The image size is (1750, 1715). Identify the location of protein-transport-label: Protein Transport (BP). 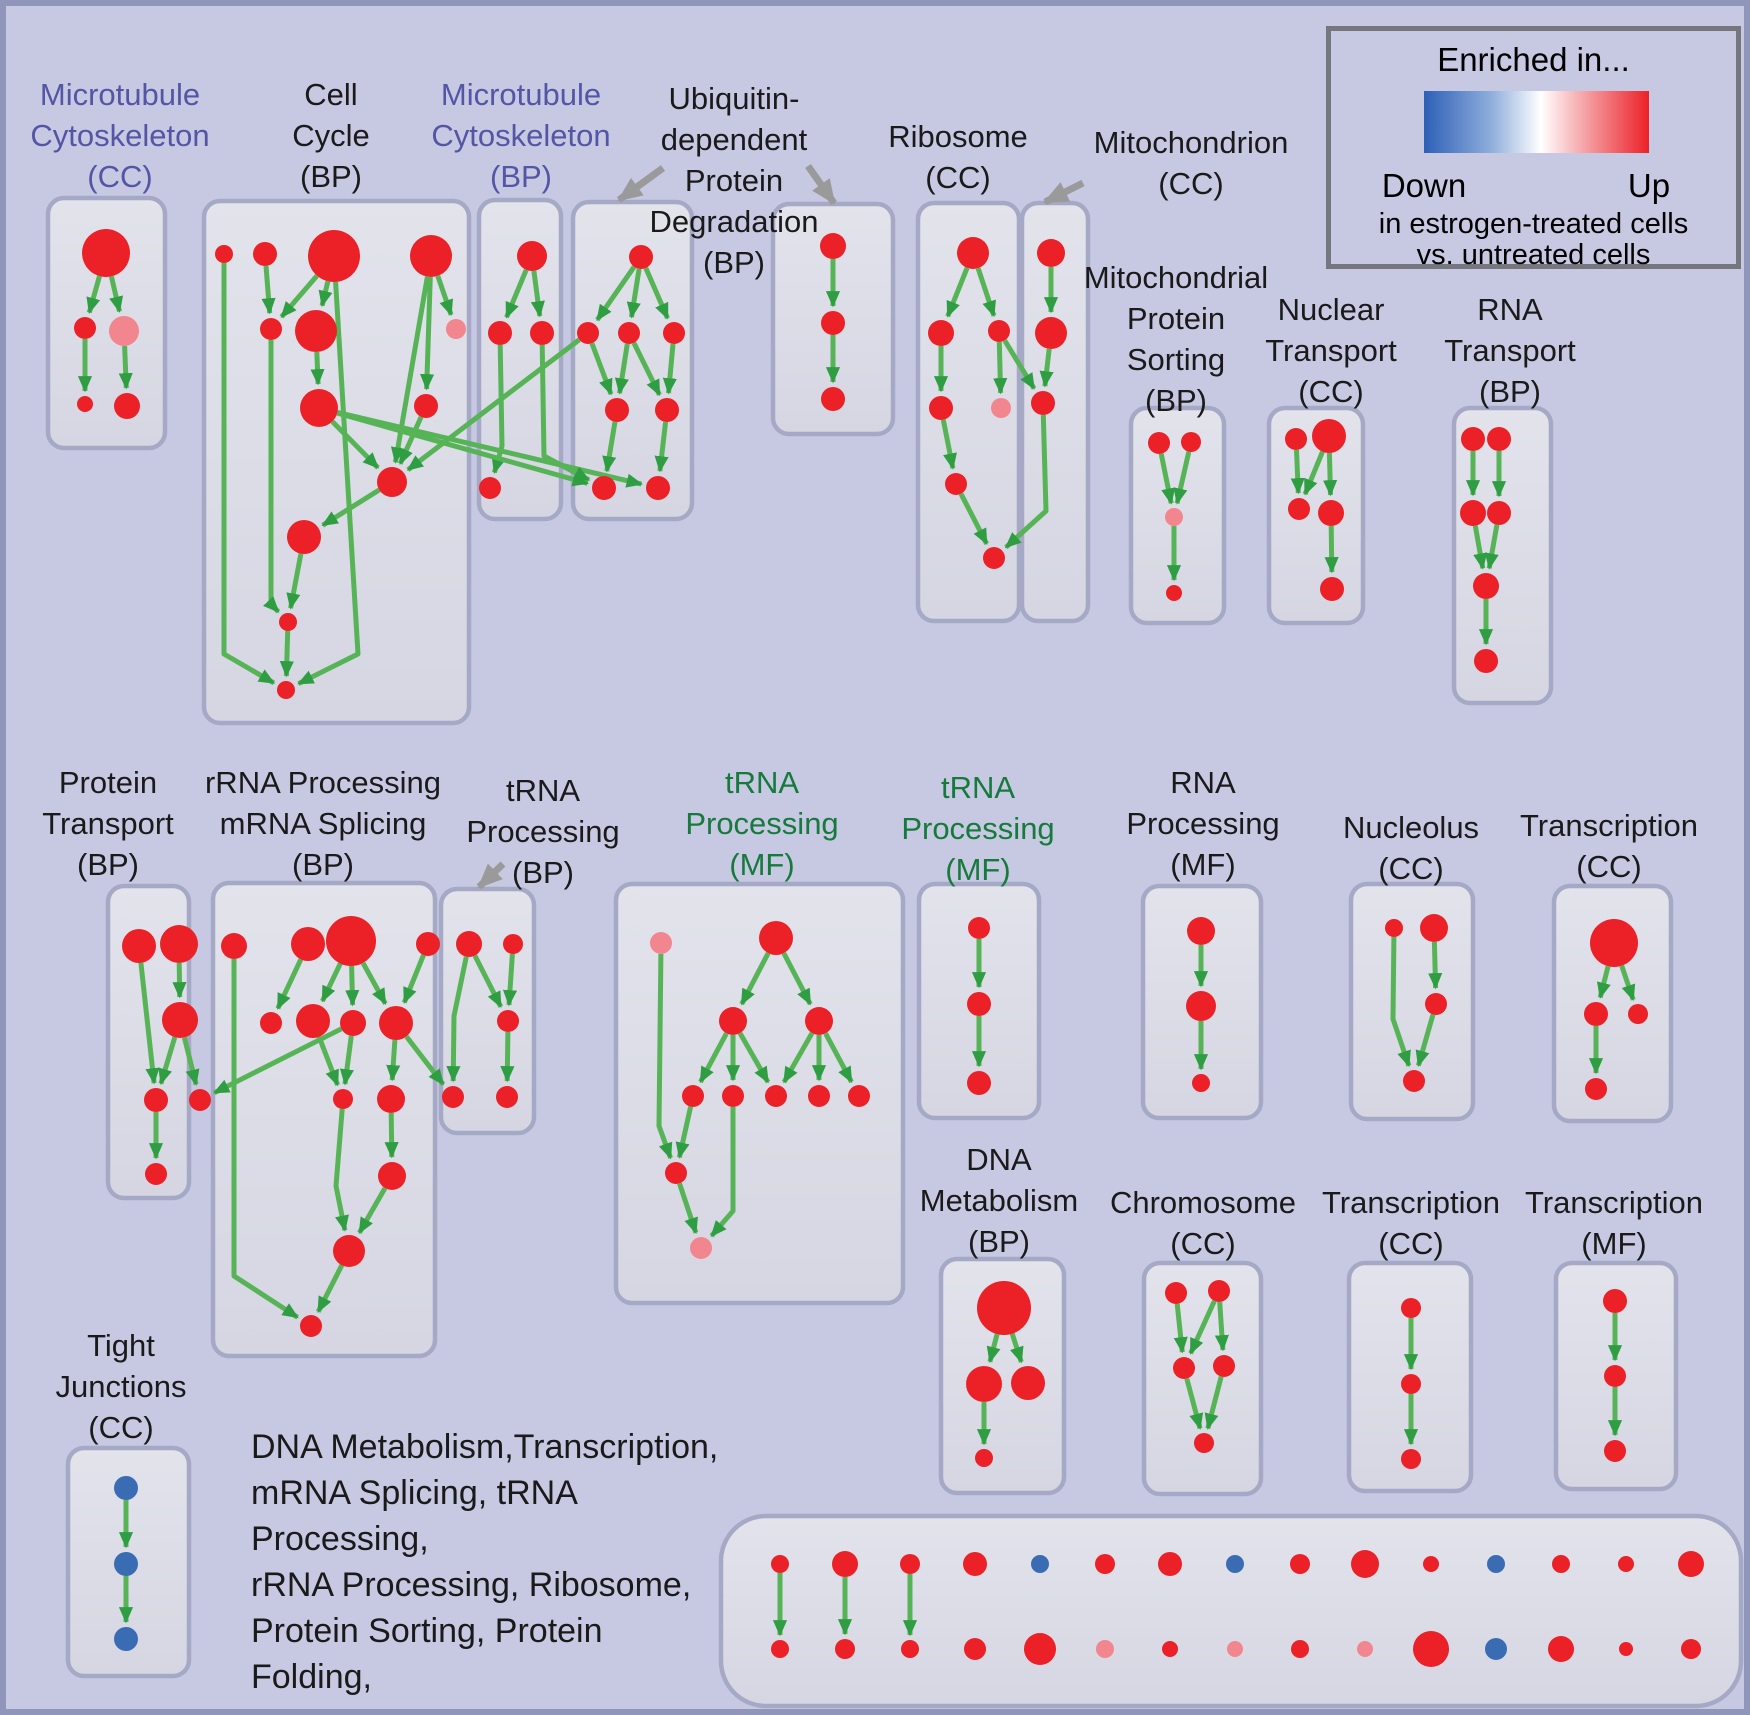
(108, 823).